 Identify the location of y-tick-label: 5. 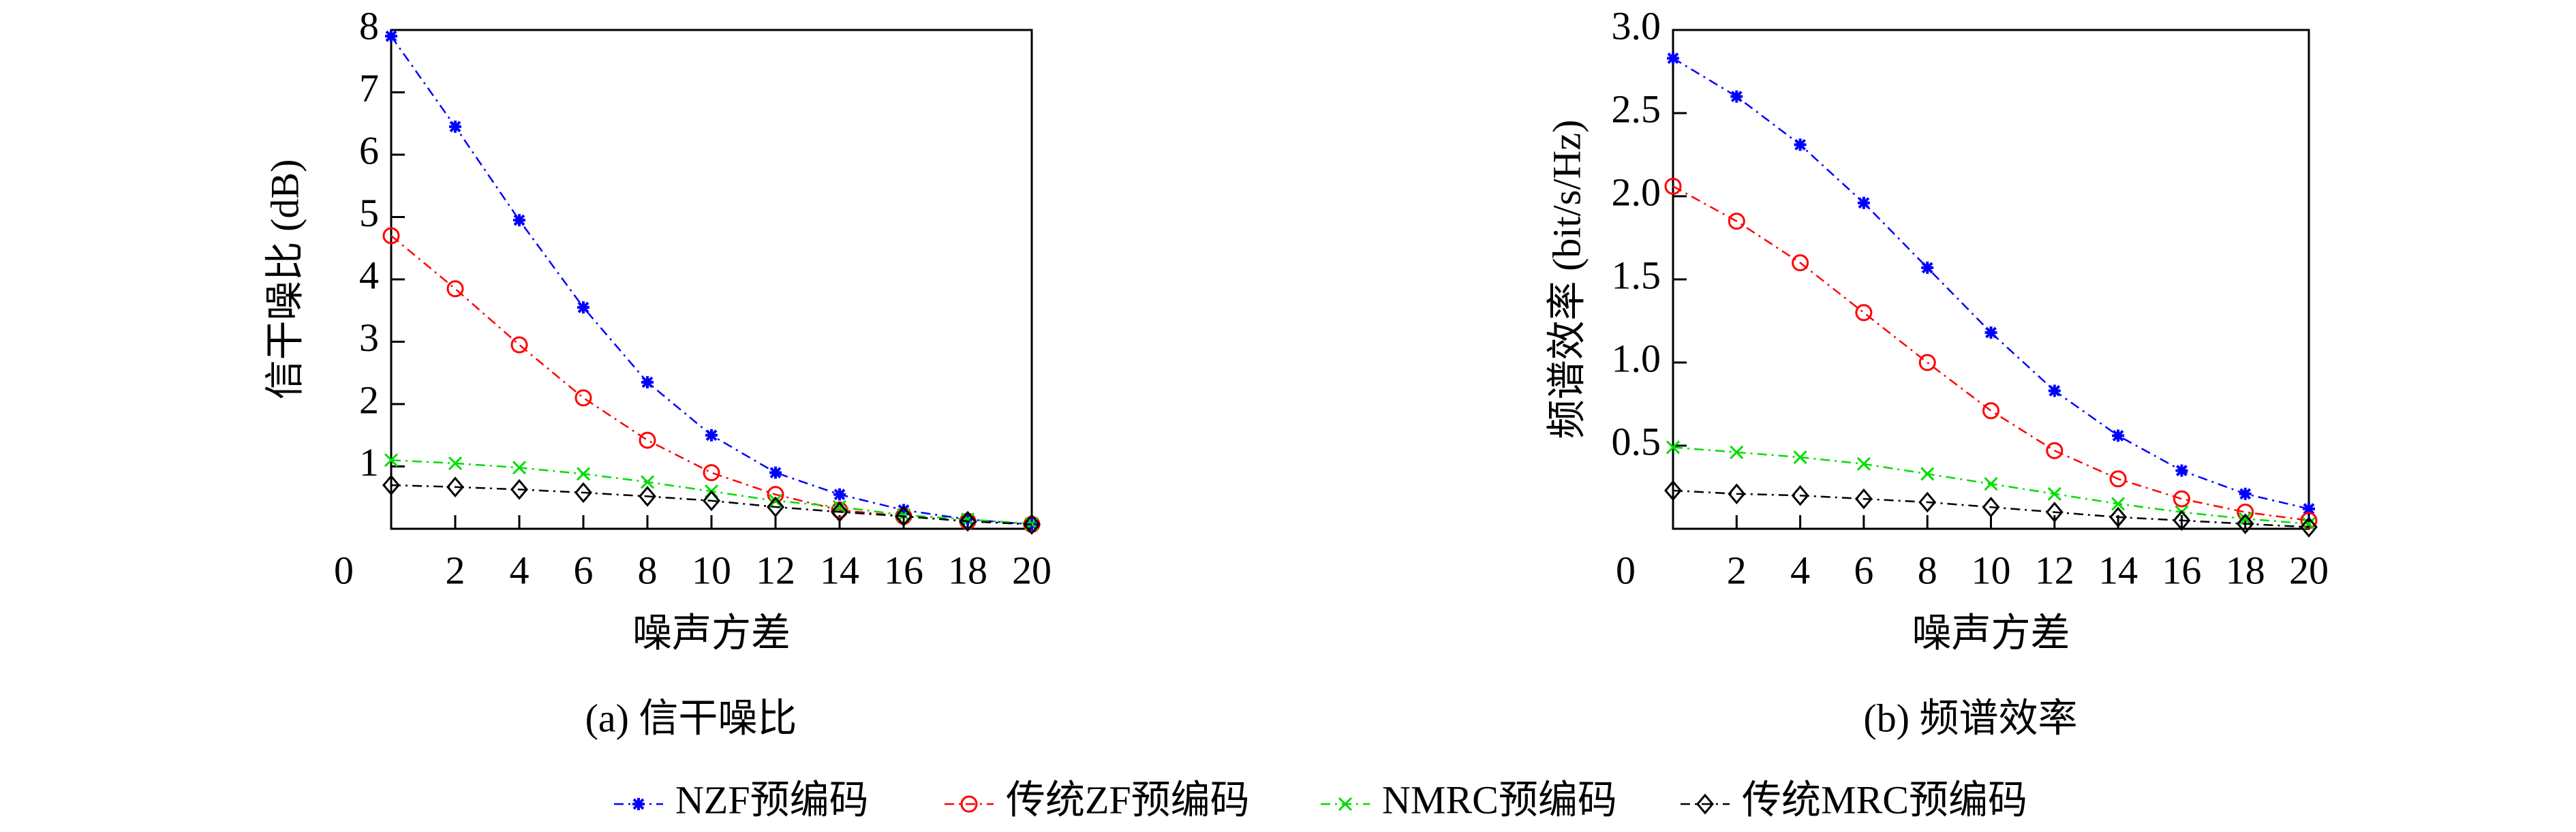
(369, 213).